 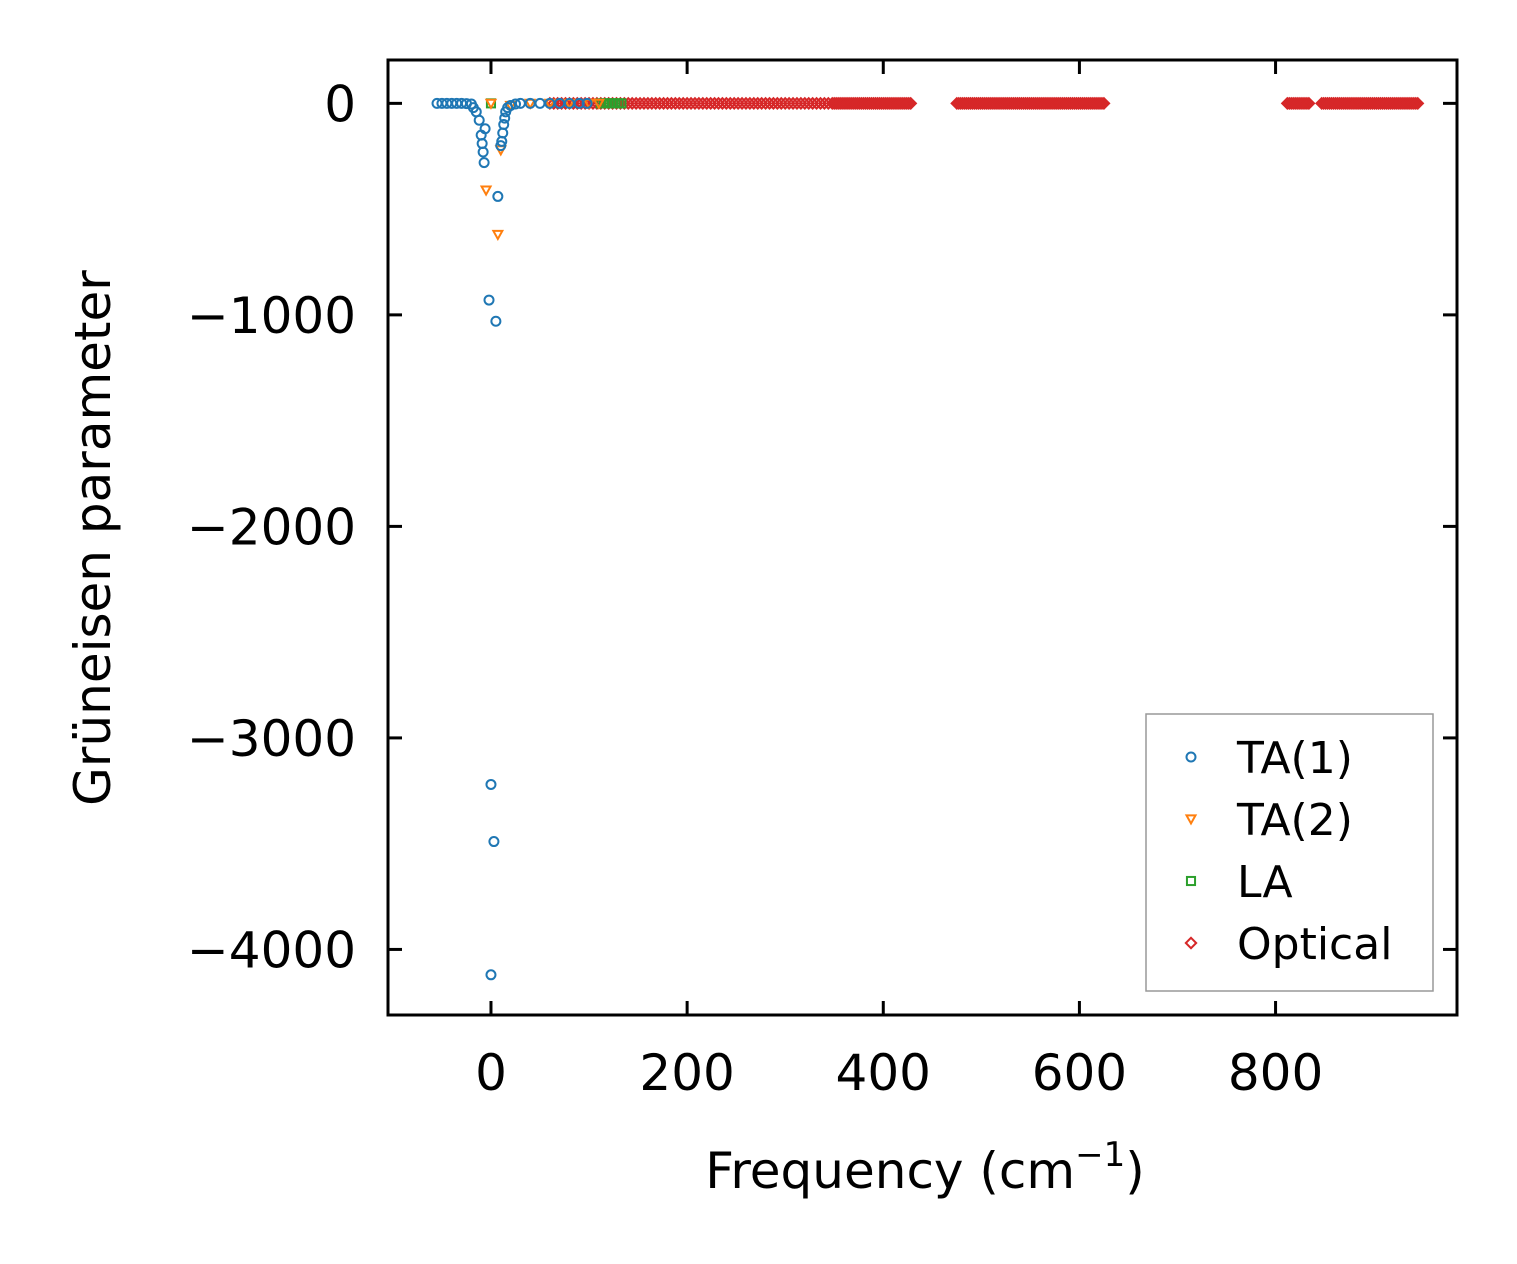 I want to click on x-axis-label-superscript: −1, so click(x=1100, y=1155).